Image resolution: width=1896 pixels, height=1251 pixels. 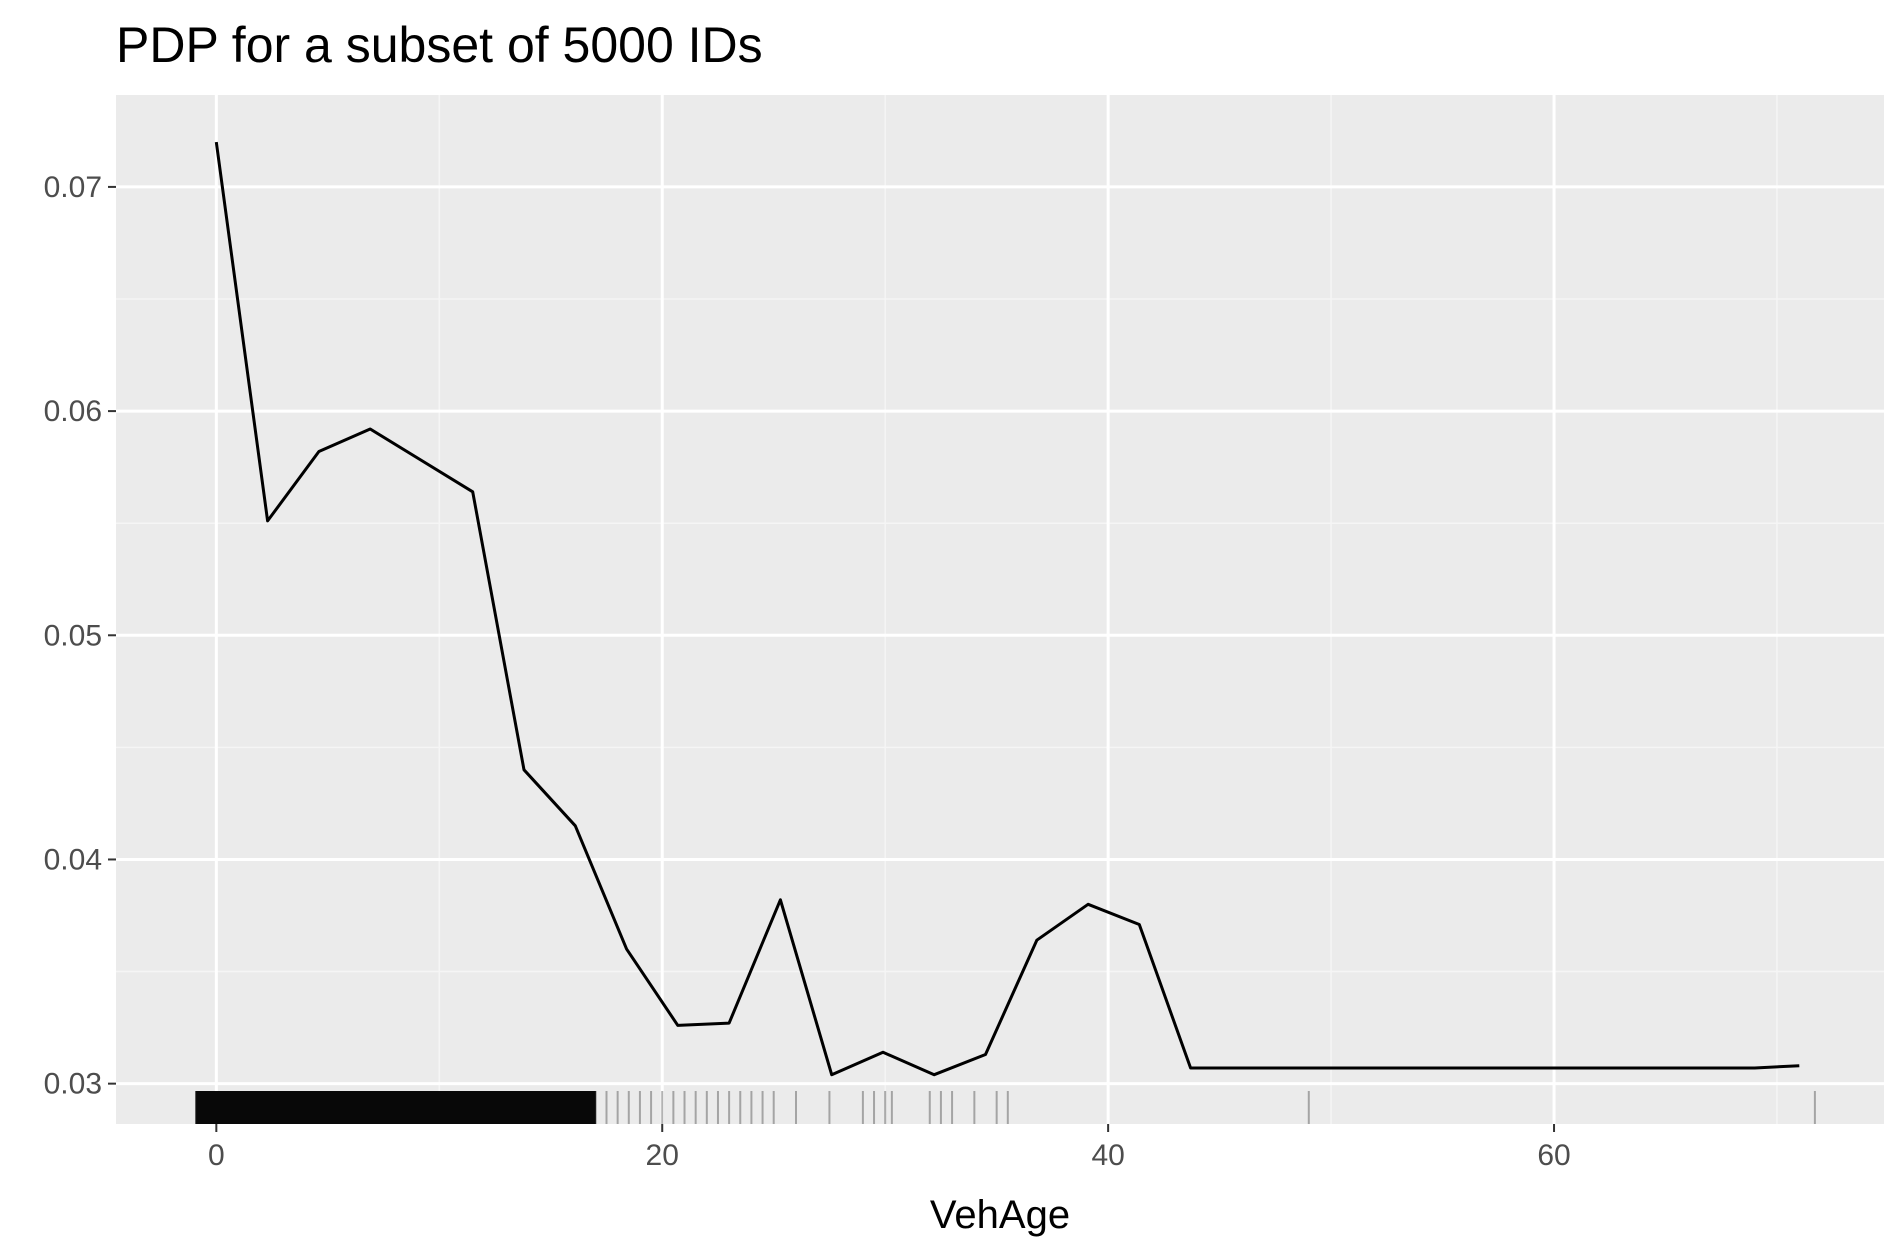 What do you see at coordinates (1005, 1107) in the screenshot?
I see `rug-marks` at bounding box center [1005, 1107].